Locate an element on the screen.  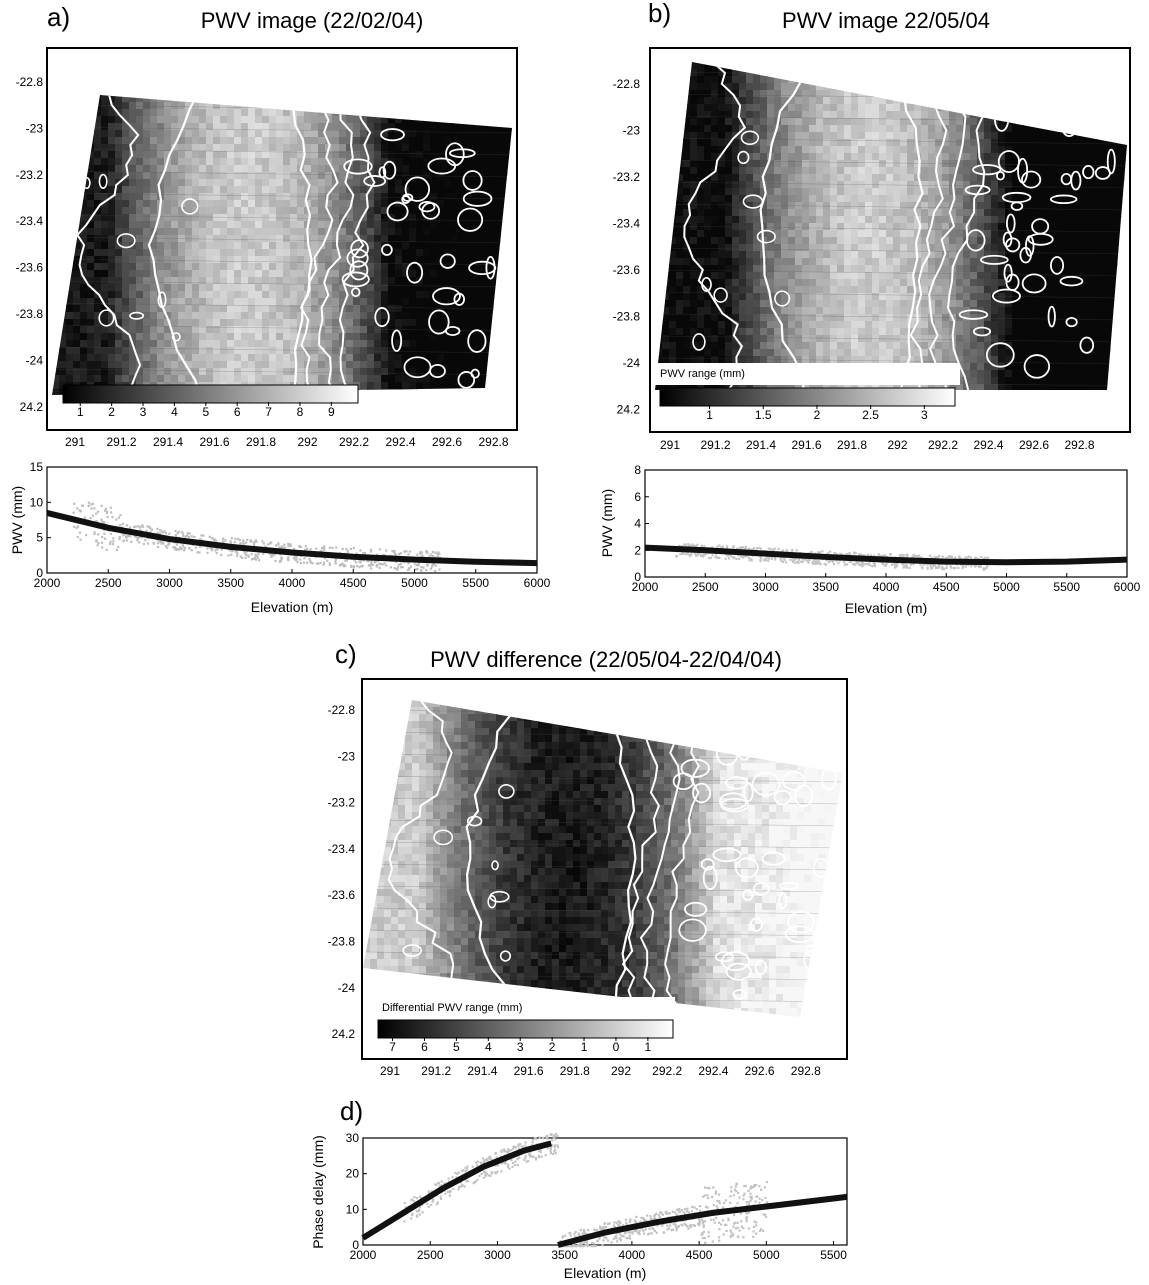
panel-a-colorbar-tick-label: 5 is located at coordinates (205, 412).